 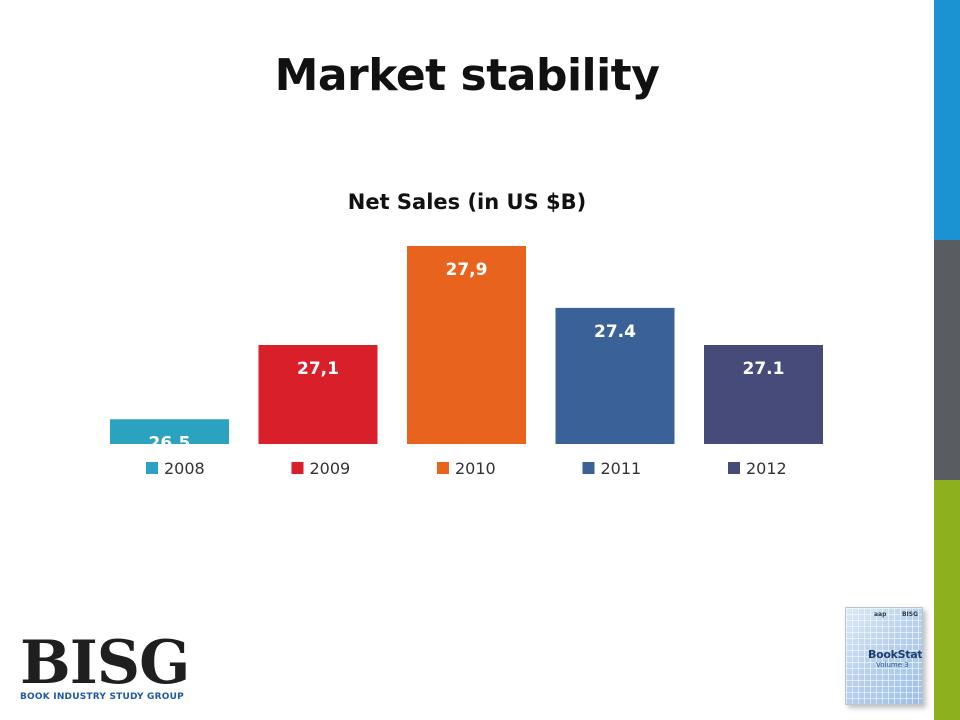 What do you see at coordinates (152, 468) in the screenshot?
I see `legend-swatch-2008` at bounding box center [152, 468].